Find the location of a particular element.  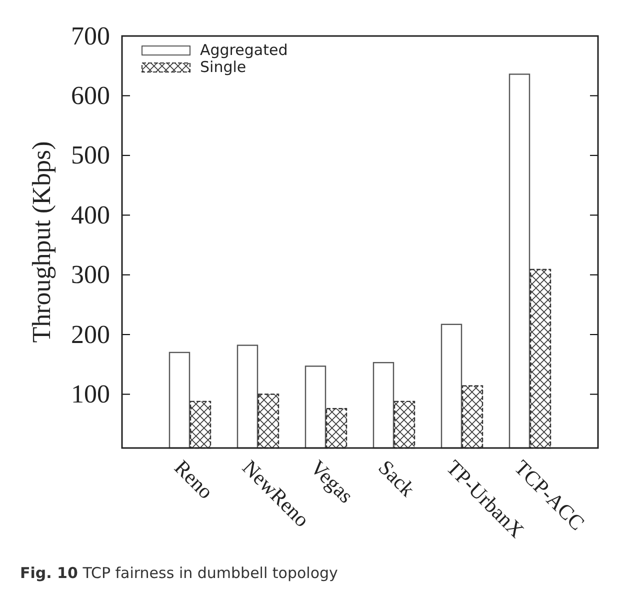

y-tick-label: 200 is located at coordinates (90, 334).